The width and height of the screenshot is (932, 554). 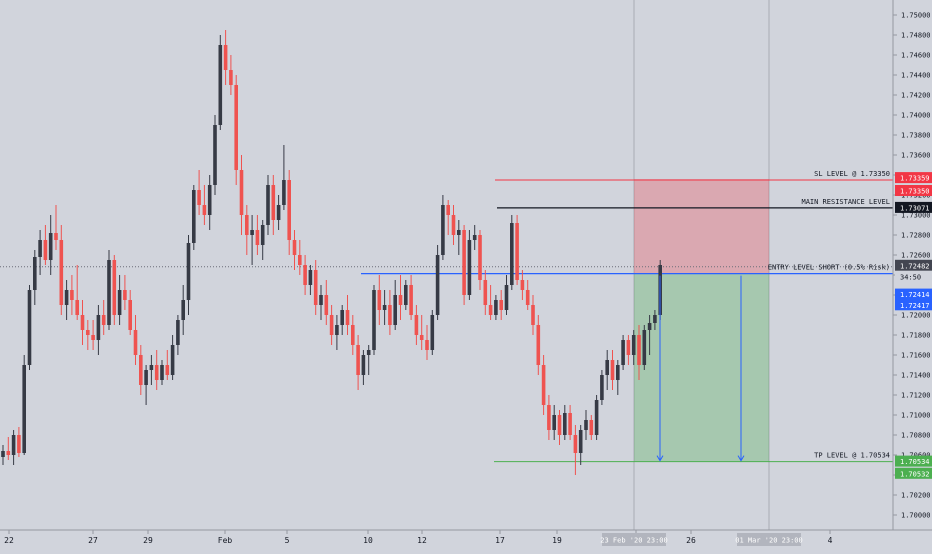 I want to click on price-tick-label: 1.70000, so click(x=916, y=516).